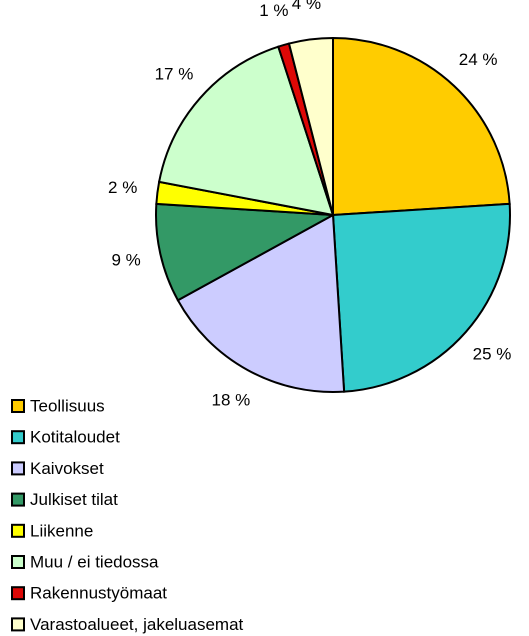 Image resolution: width=529 pixels, height=636 pixels. I want to click on data-label: 24 %, so click(478, 59).